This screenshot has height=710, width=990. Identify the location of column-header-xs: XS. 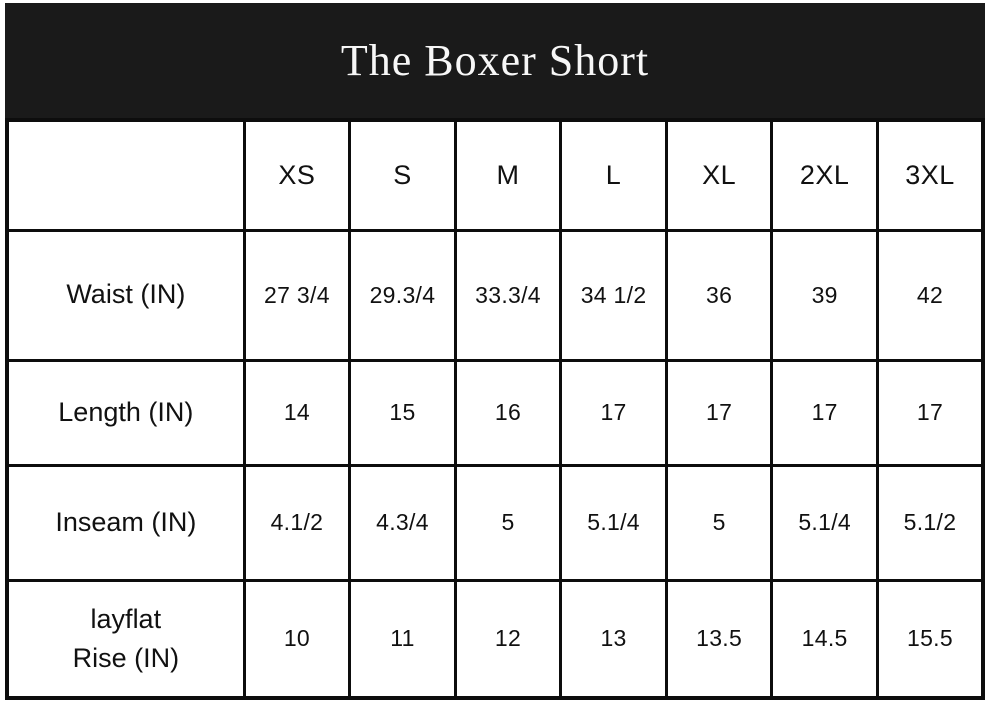
(297, 175).